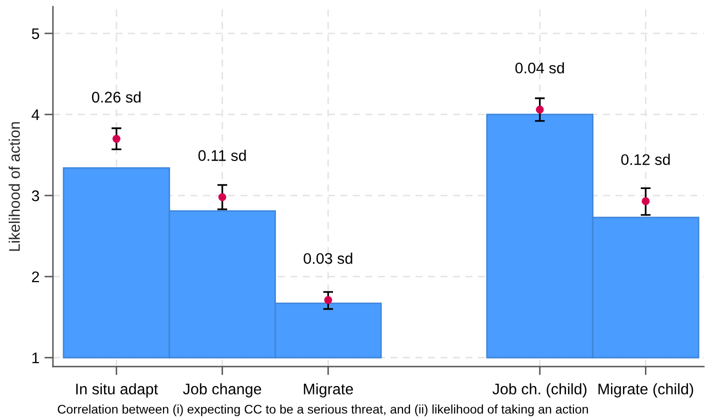 Image resolution: width=706 pixels, height=417 pixels. What do you see at coordinates (35, 276) in the screenshot?
I see `y-tick-label: 2` at bounding box center [35, 276].